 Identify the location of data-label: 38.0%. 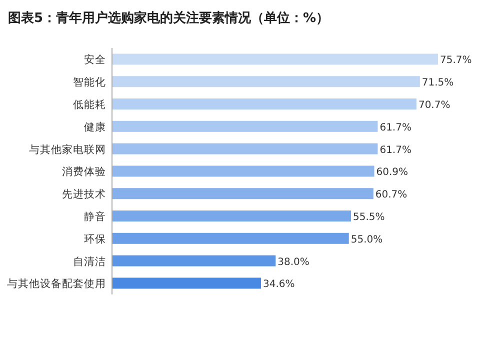
(294, 262).